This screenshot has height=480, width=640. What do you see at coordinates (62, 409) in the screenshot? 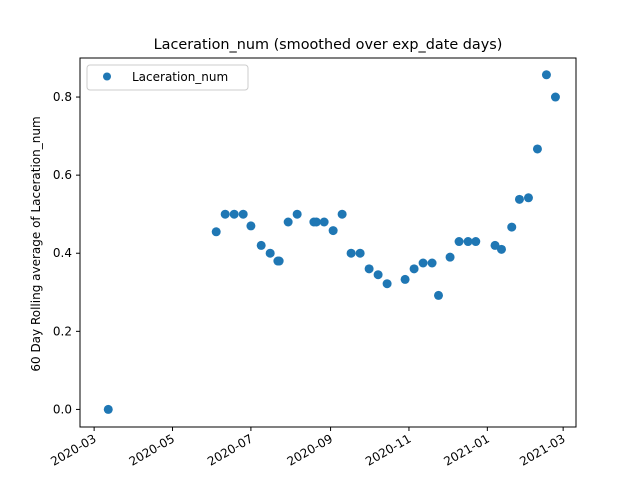
I see `y-tick-label: 0.0` at bounding box center [62, 409].